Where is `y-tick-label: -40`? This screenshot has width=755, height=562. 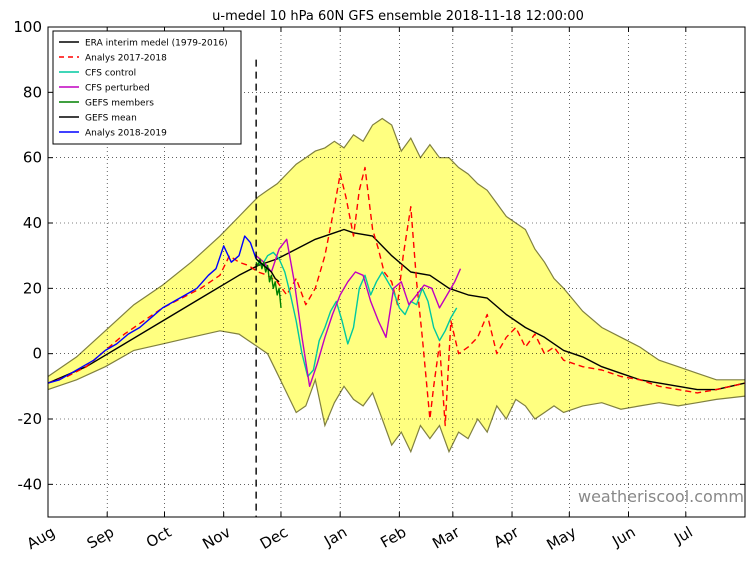 y-tick-label: -40 is located at coordinates (30, 484).